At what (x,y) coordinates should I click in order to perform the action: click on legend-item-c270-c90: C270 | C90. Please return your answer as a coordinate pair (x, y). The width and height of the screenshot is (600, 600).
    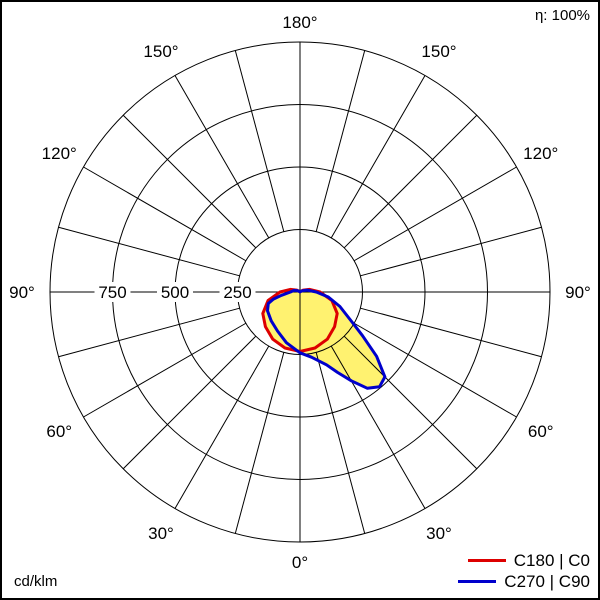
    Looking at the image, I should click on (524, 581).